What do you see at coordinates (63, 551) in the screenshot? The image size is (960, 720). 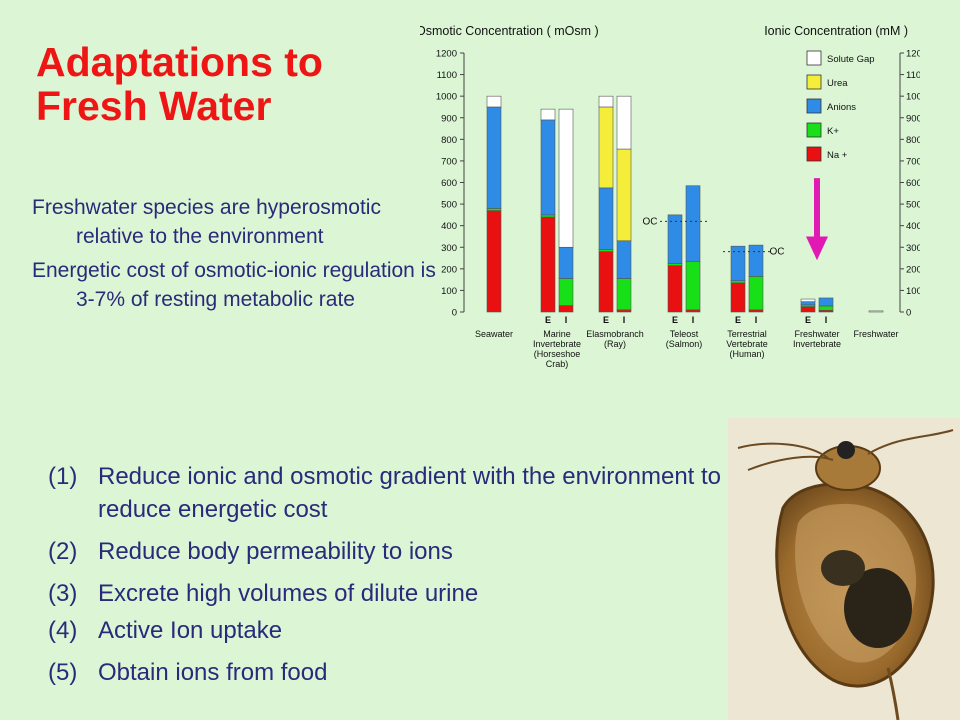 I see `strategy-number: (2)` at bounding box center [63, 551].